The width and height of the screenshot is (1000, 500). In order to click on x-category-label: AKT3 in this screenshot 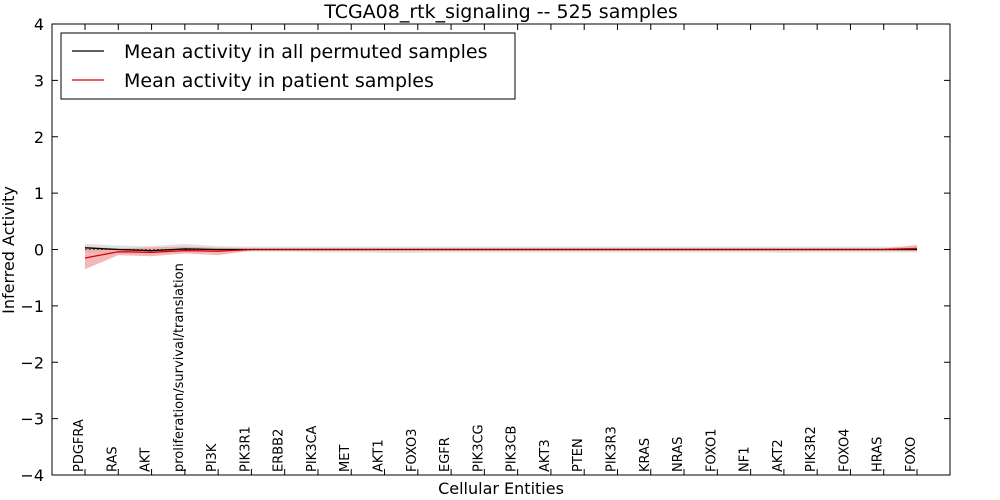, I will do `click(545, 455)`.